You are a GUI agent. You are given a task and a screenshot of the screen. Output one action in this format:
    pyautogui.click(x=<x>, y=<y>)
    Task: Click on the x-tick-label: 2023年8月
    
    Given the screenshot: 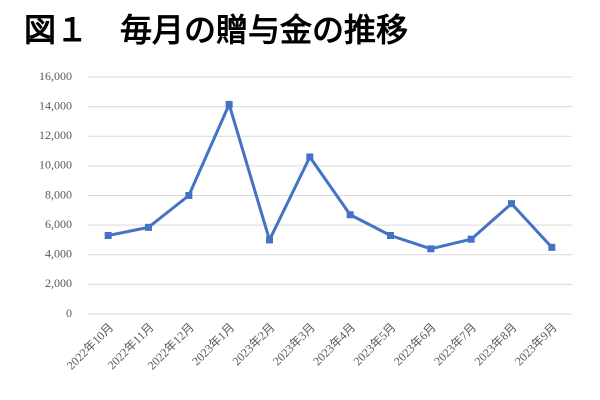 What is the action you would take?
    pyautogui.click(x=495, y=344)
    